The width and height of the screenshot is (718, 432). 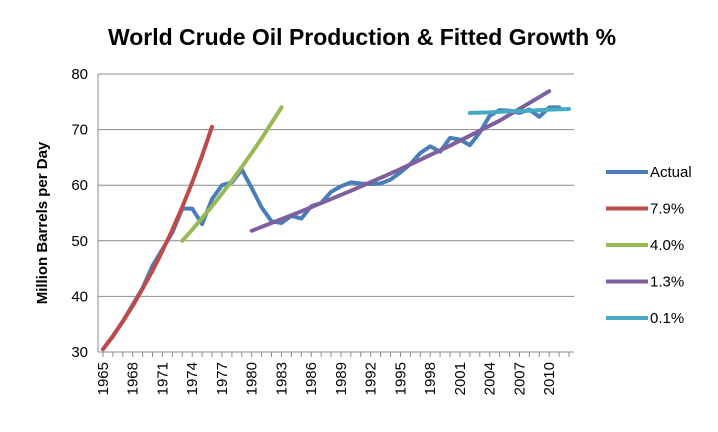 What do you see at coordinates (671, 172) in the screenshot?
I see `legend-label: Actual` at bounding box center [671, 172].